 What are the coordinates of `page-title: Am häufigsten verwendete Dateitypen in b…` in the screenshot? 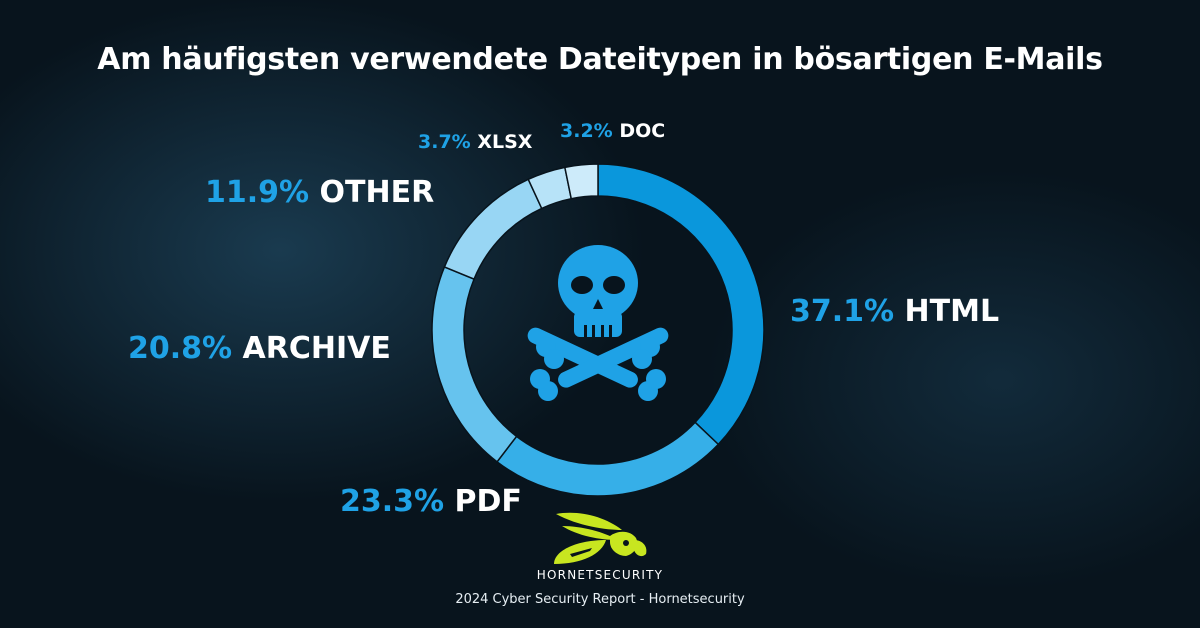 It's located at (600, 59).